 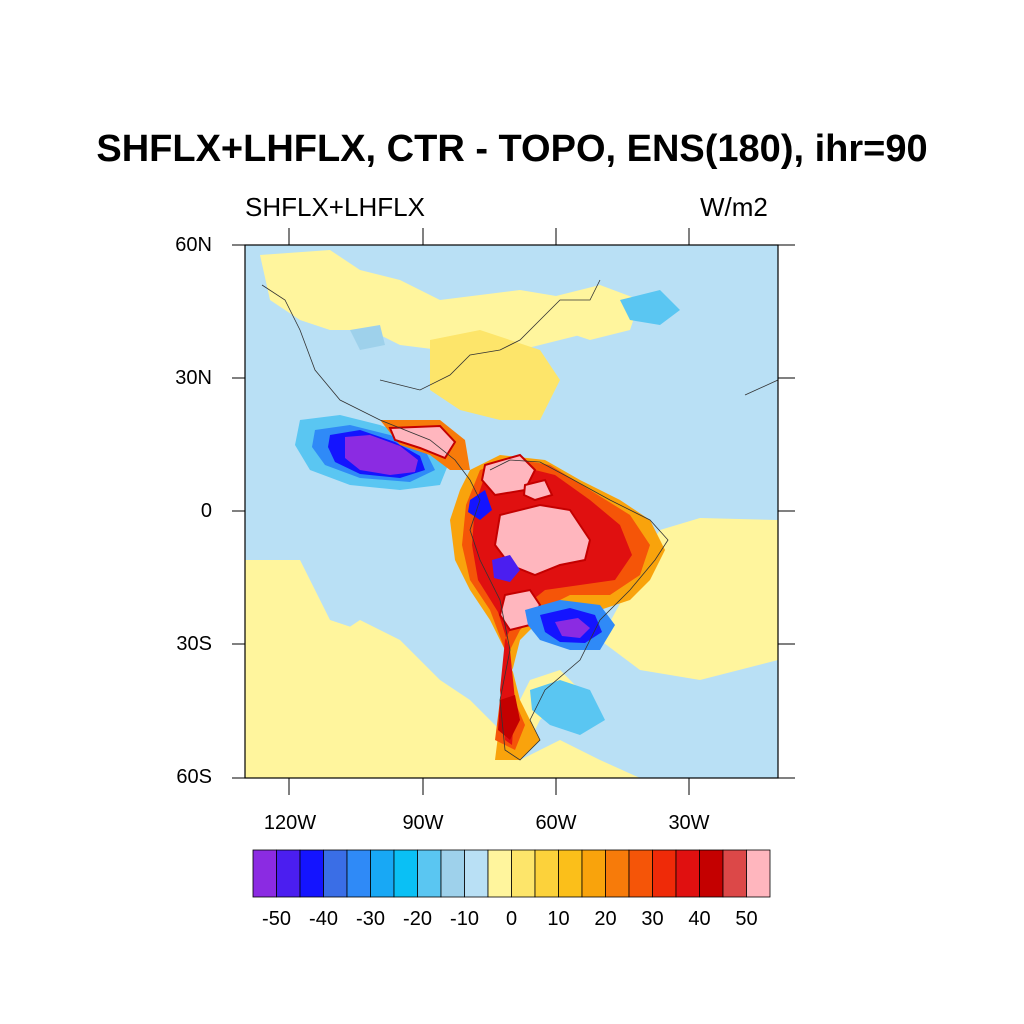 What do you see at coordinates (746, 919) in the screenshot?
I see `colorbar-label: 50` at bounding box center [746, 919].